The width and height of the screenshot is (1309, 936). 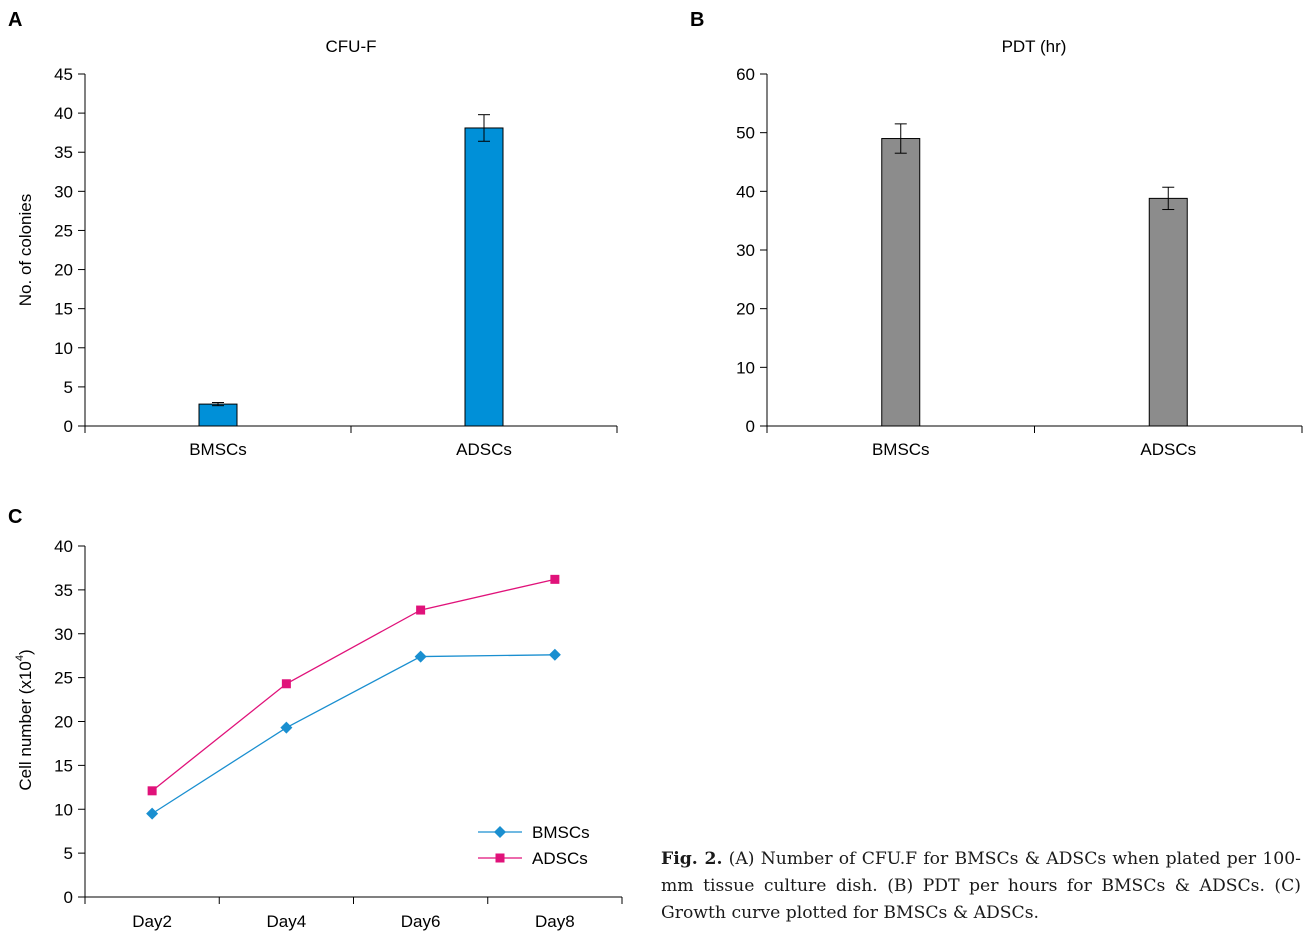 I want to click on chart-a-y-tick-label-0: 0, so click(x=68, y=426).